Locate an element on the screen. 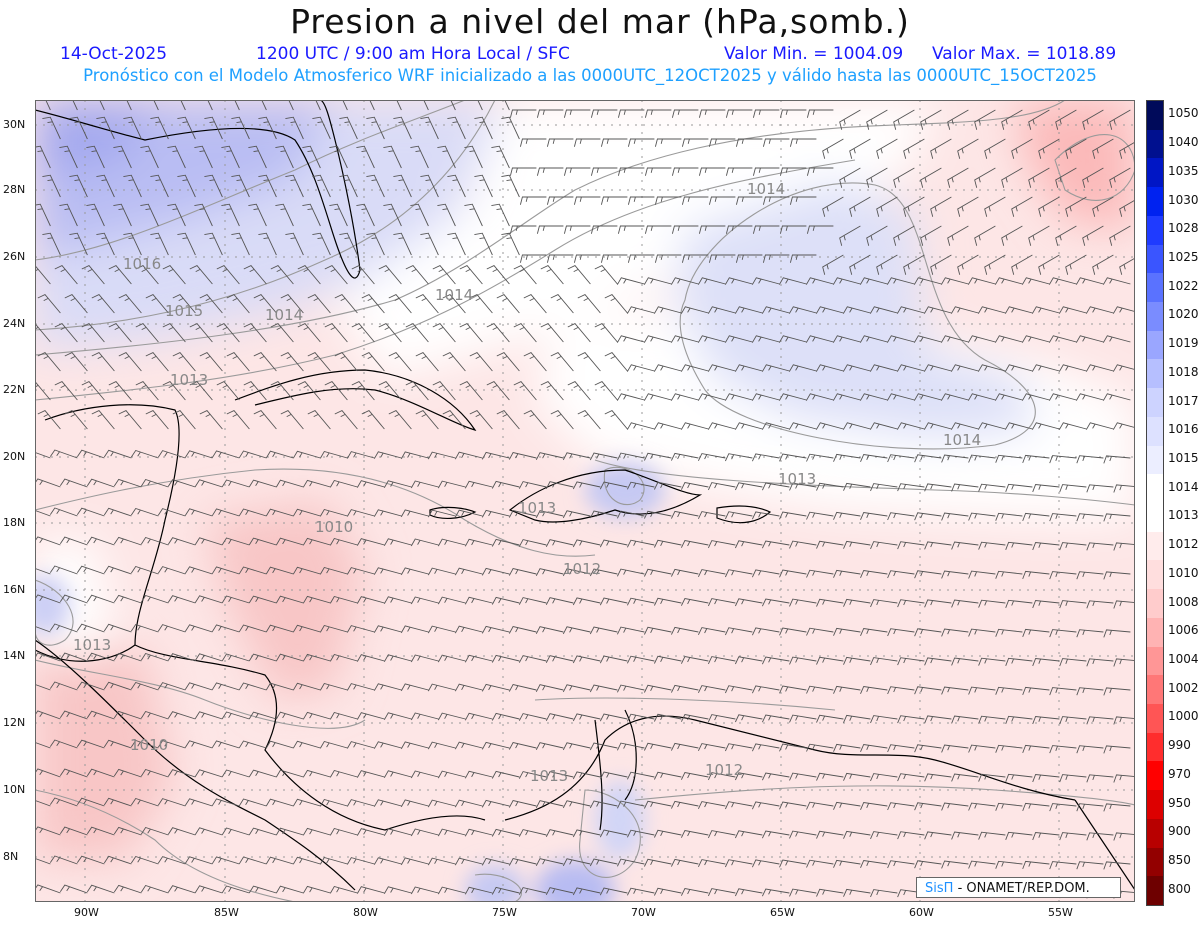 The image size is (1200, 927). colorbar-label: 1014 is located at coordinates (1183, 486).